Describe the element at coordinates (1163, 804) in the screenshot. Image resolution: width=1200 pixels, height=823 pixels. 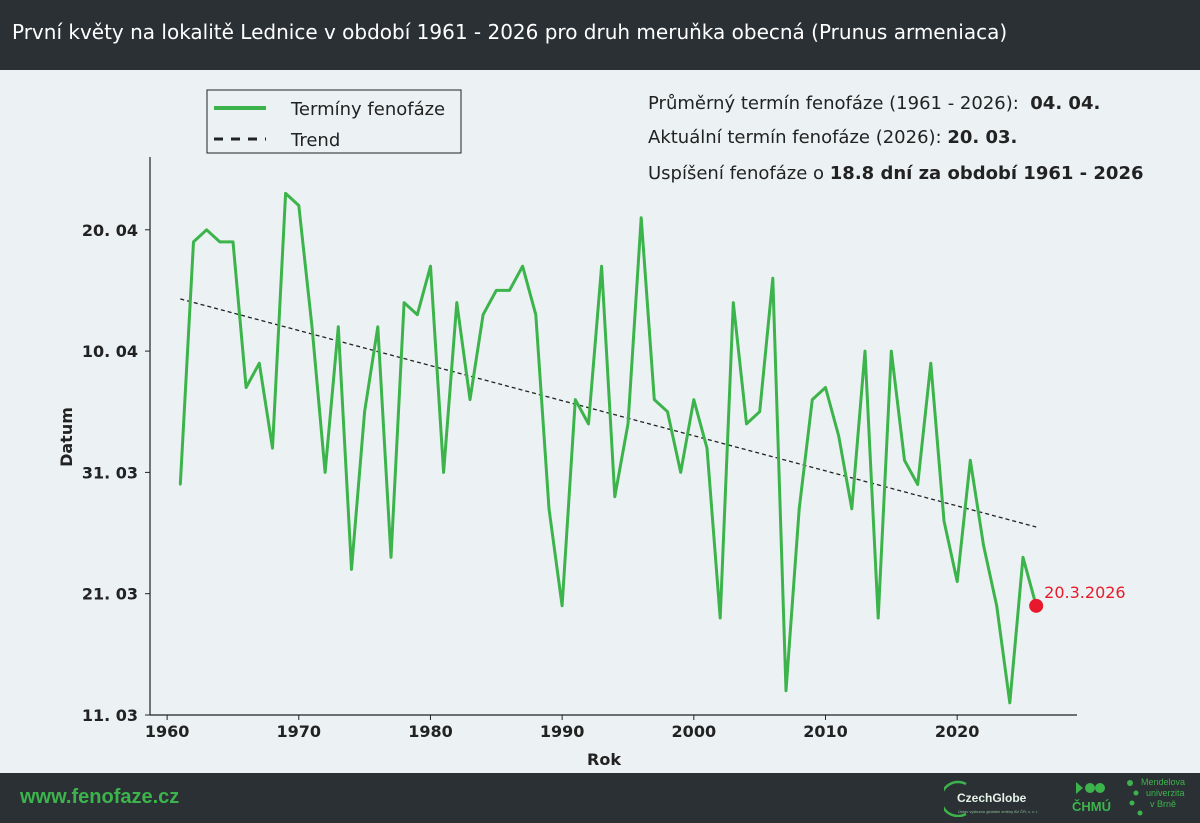
I see `mendelu-line-3: v Brně` at that location.